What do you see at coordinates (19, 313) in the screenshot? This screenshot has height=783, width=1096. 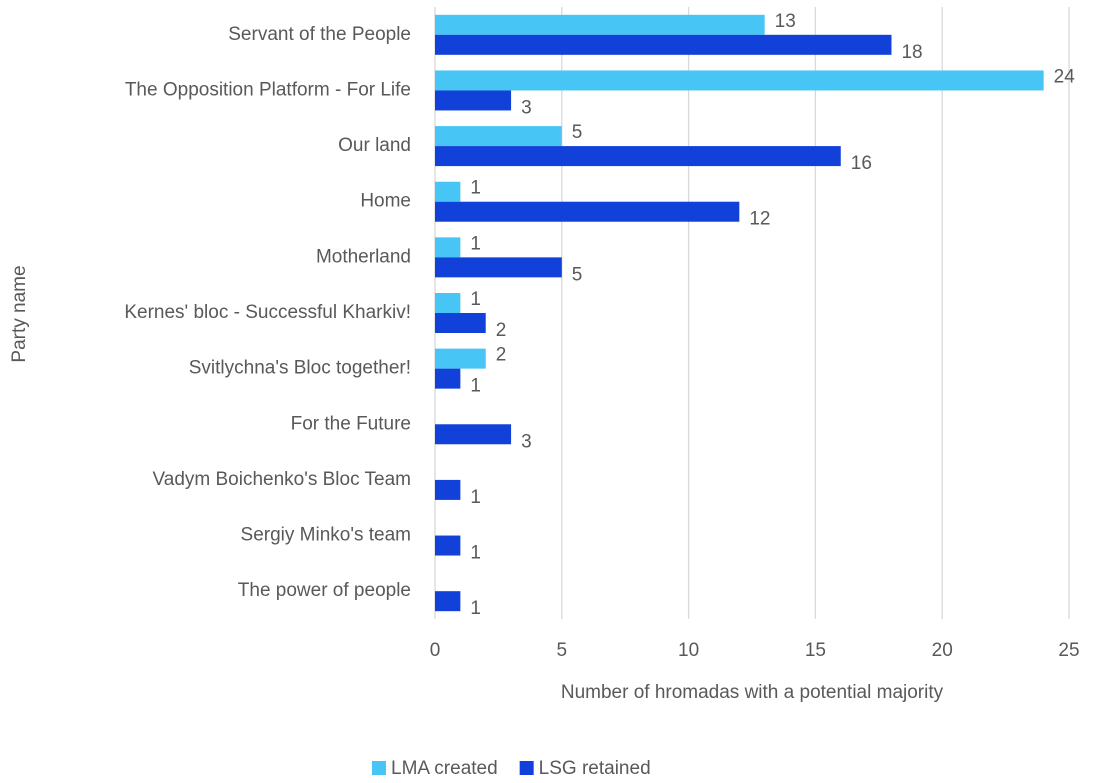 I see `y-axis-label: Party name` at bounding box center [19, 313].